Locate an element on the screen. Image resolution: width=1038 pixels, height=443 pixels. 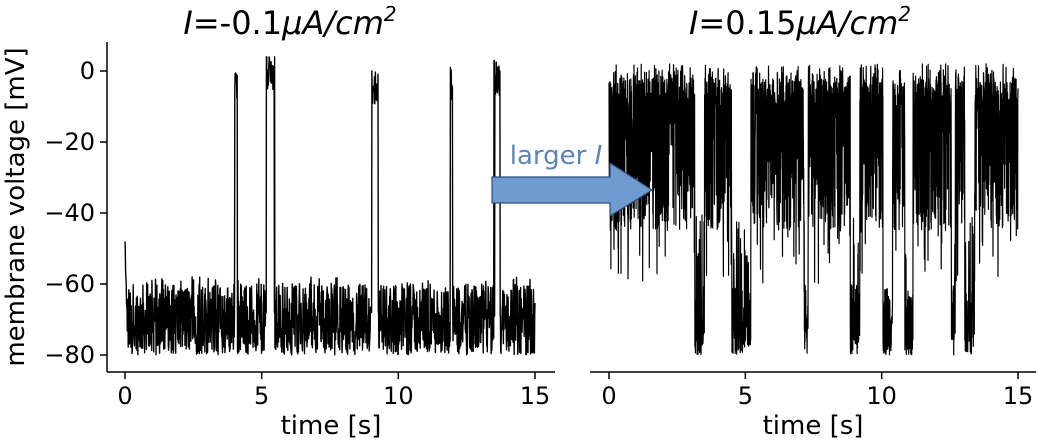
right-x-axis-label: time [s] is located at coordinates (813, 426).